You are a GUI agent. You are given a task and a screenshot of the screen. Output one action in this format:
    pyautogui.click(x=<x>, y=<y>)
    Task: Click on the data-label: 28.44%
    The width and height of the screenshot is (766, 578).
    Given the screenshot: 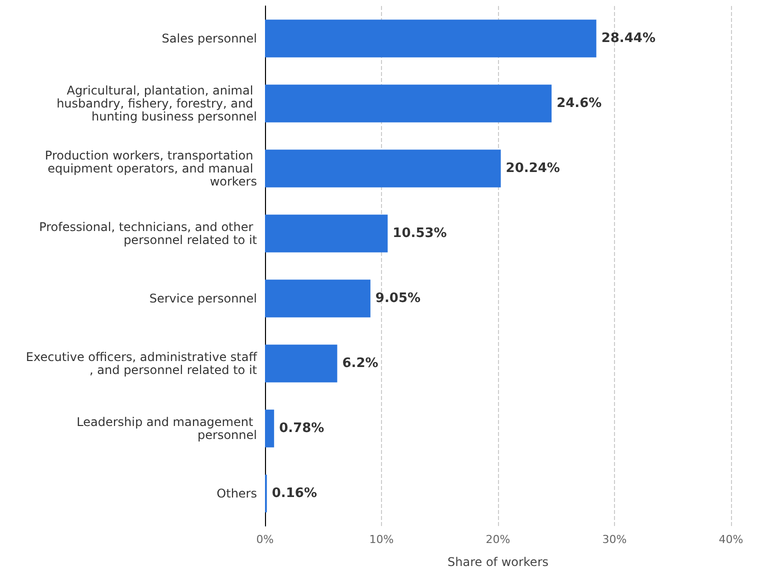 What is the action you would take?
    pyautogui.click(x=628, y=38)
    